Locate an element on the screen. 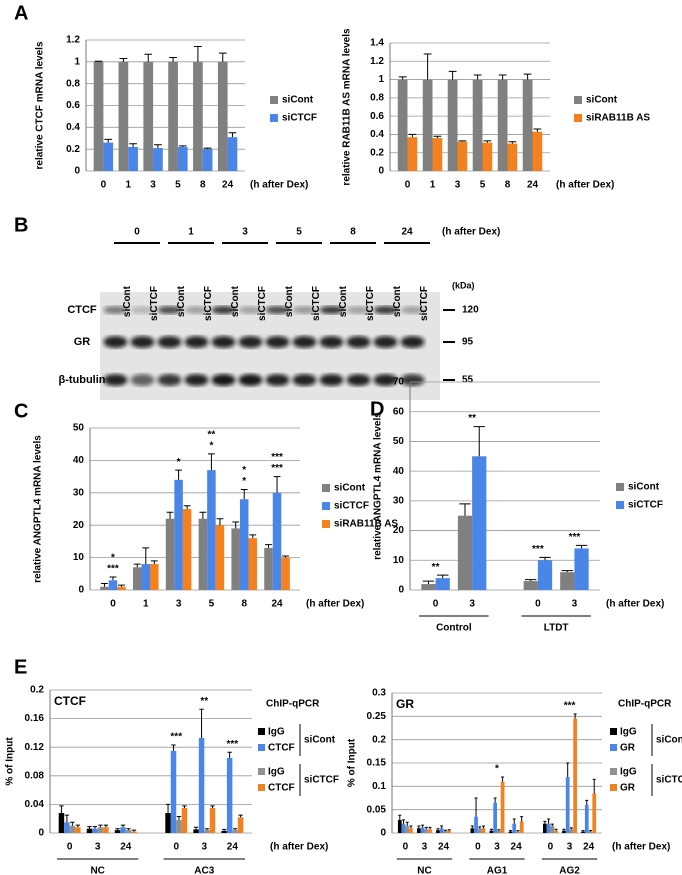  timepoint-label: 1 is located at coordinates (191, 232).